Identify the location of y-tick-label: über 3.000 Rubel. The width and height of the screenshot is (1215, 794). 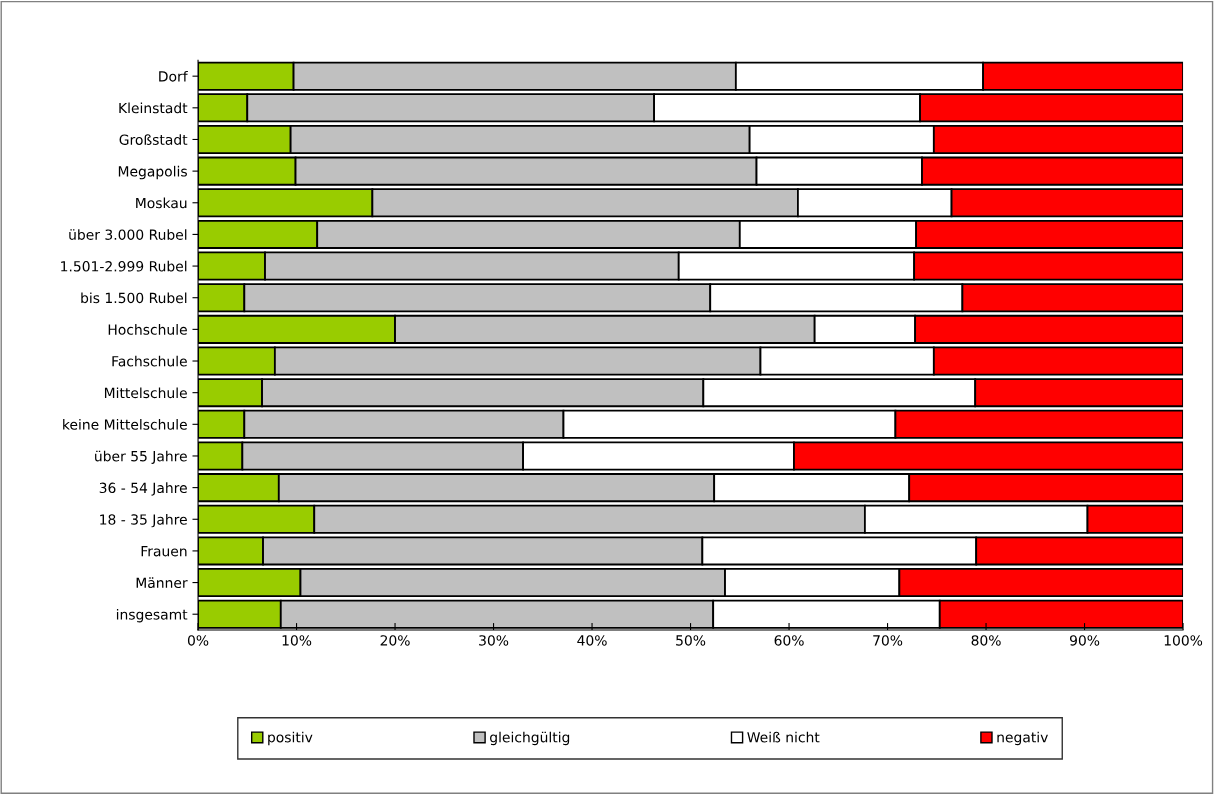
(128, 234).